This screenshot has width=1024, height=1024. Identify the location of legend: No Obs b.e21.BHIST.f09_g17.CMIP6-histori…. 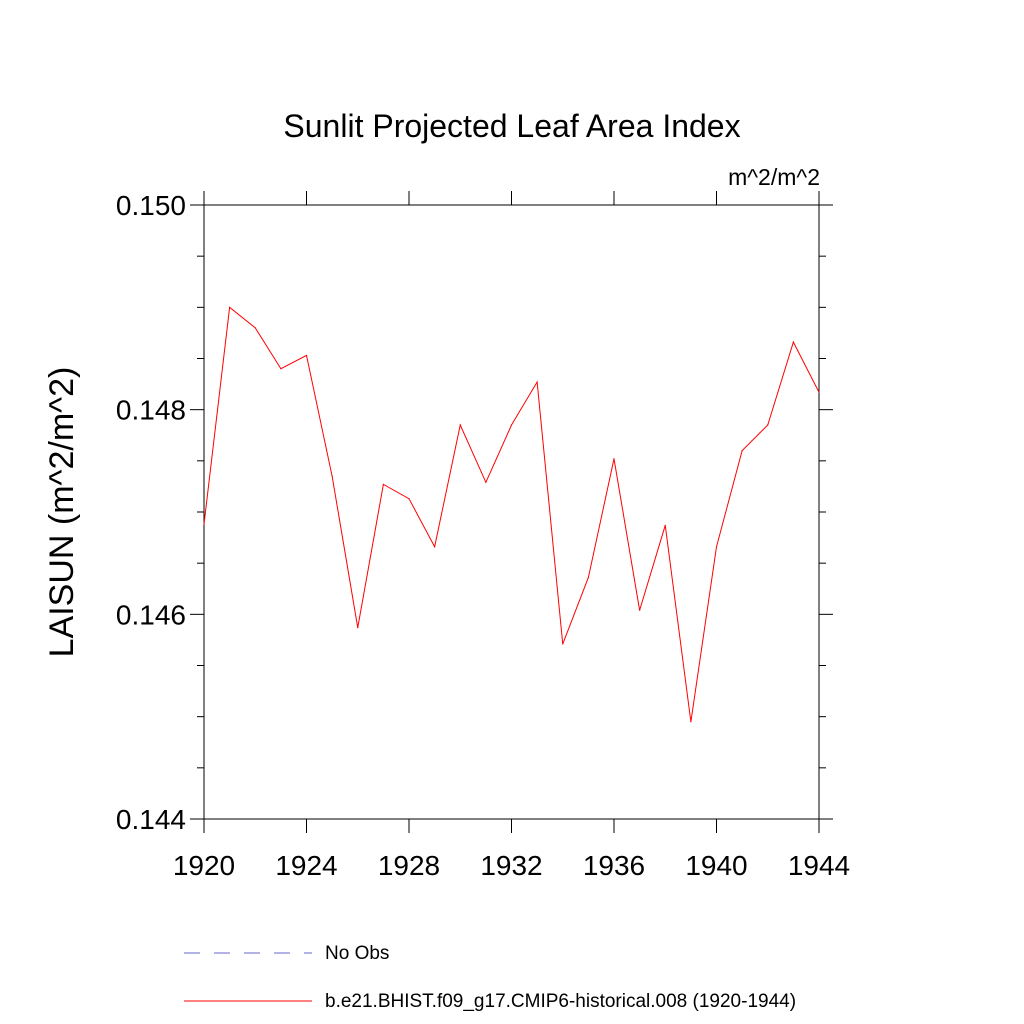
(490, 977).